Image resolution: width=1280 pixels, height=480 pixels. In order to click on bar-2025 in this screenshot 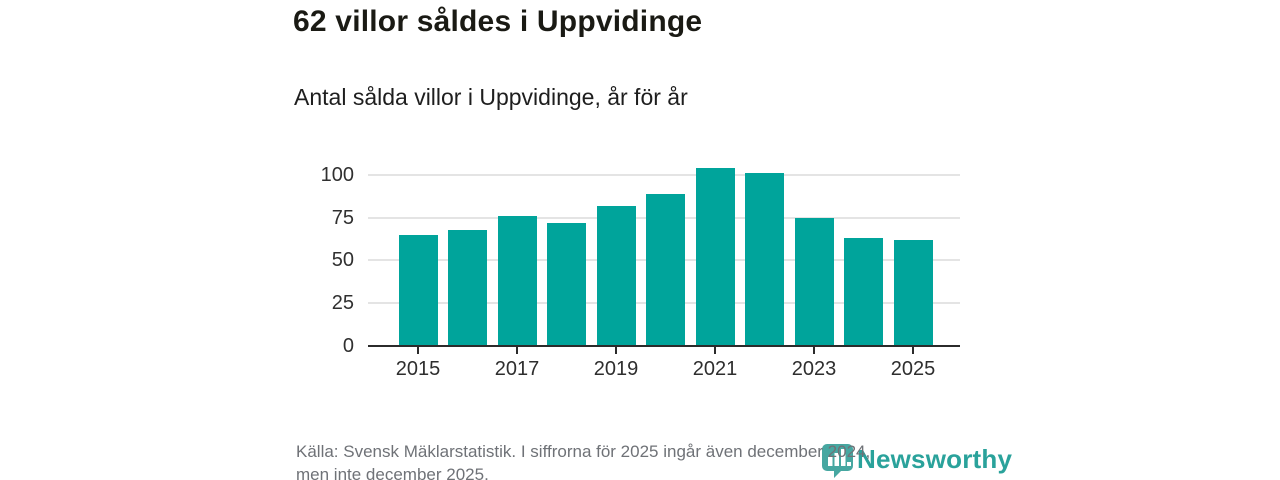, I will do `click(913, 293)`.